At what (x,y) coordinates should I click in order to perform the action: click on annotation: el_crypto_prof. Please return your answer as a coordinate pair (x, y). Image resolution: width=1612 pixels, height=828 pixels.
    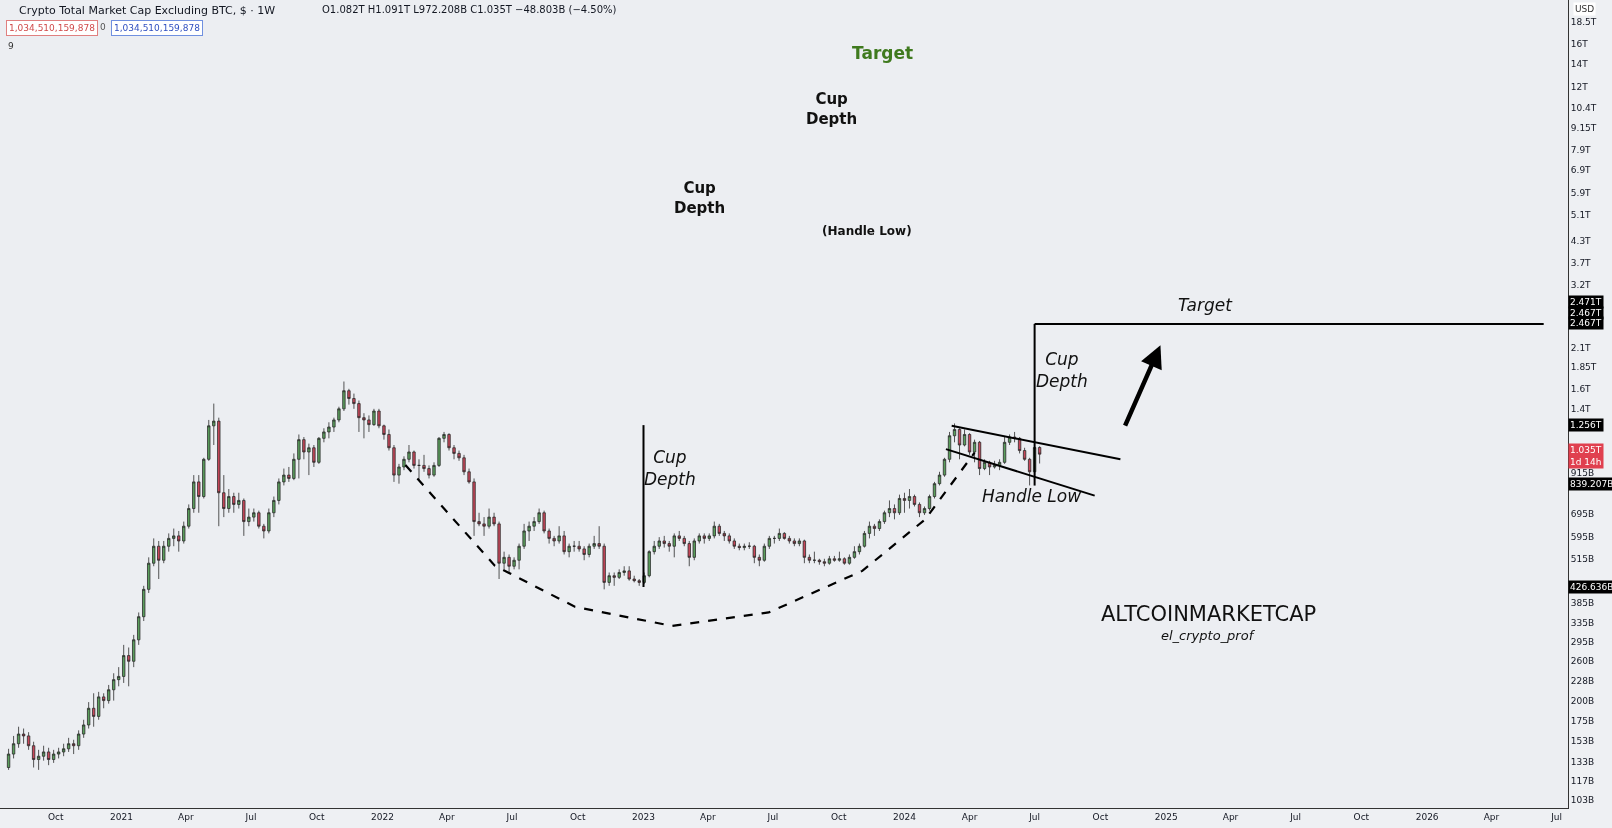
    Looking at the image, I should click on (1208, 635).